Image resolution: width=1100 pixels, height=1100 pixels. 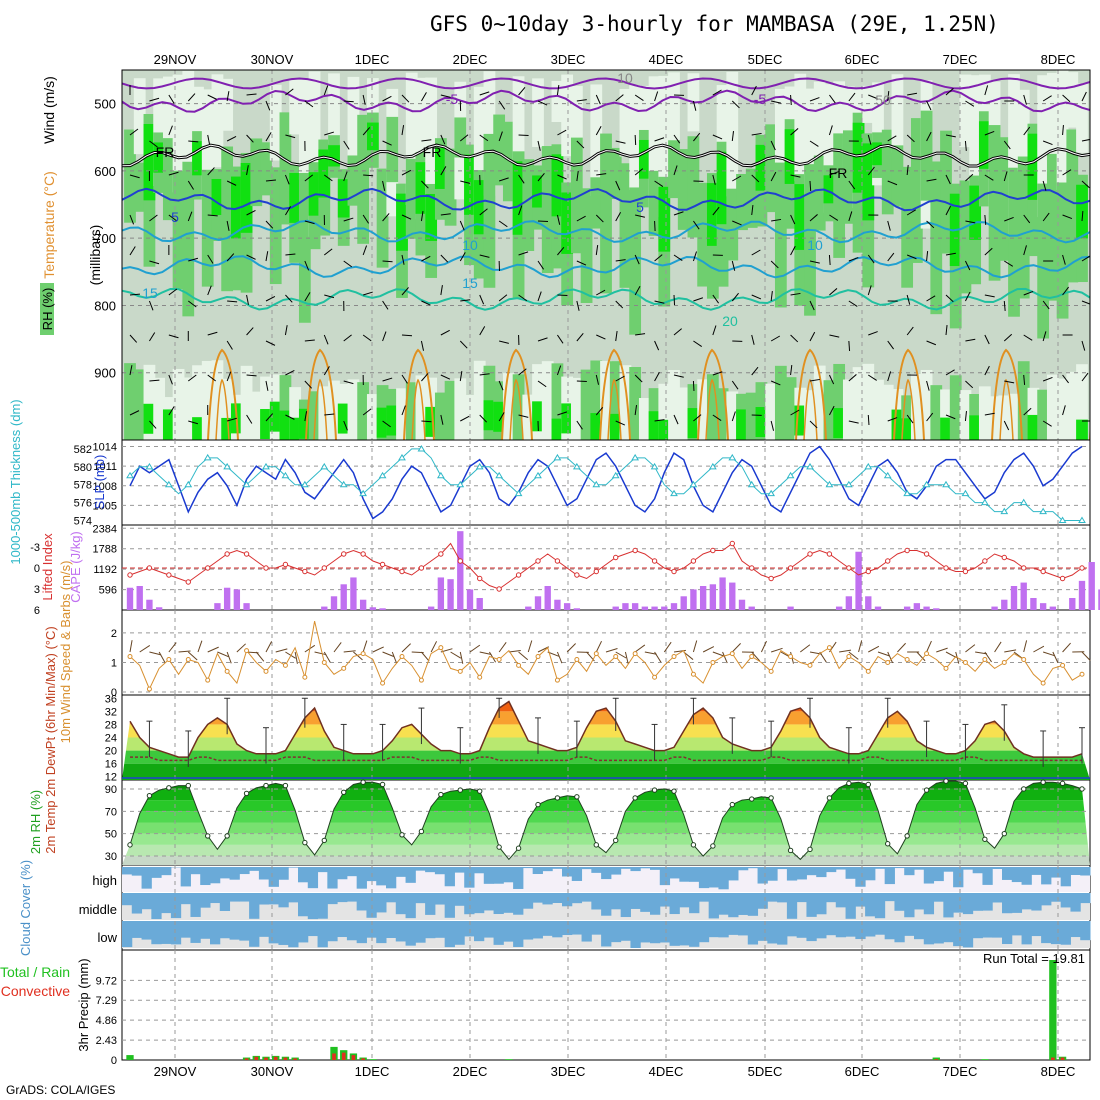 I want to click on temp-tick-label: 16, so click(x=111, y=765).